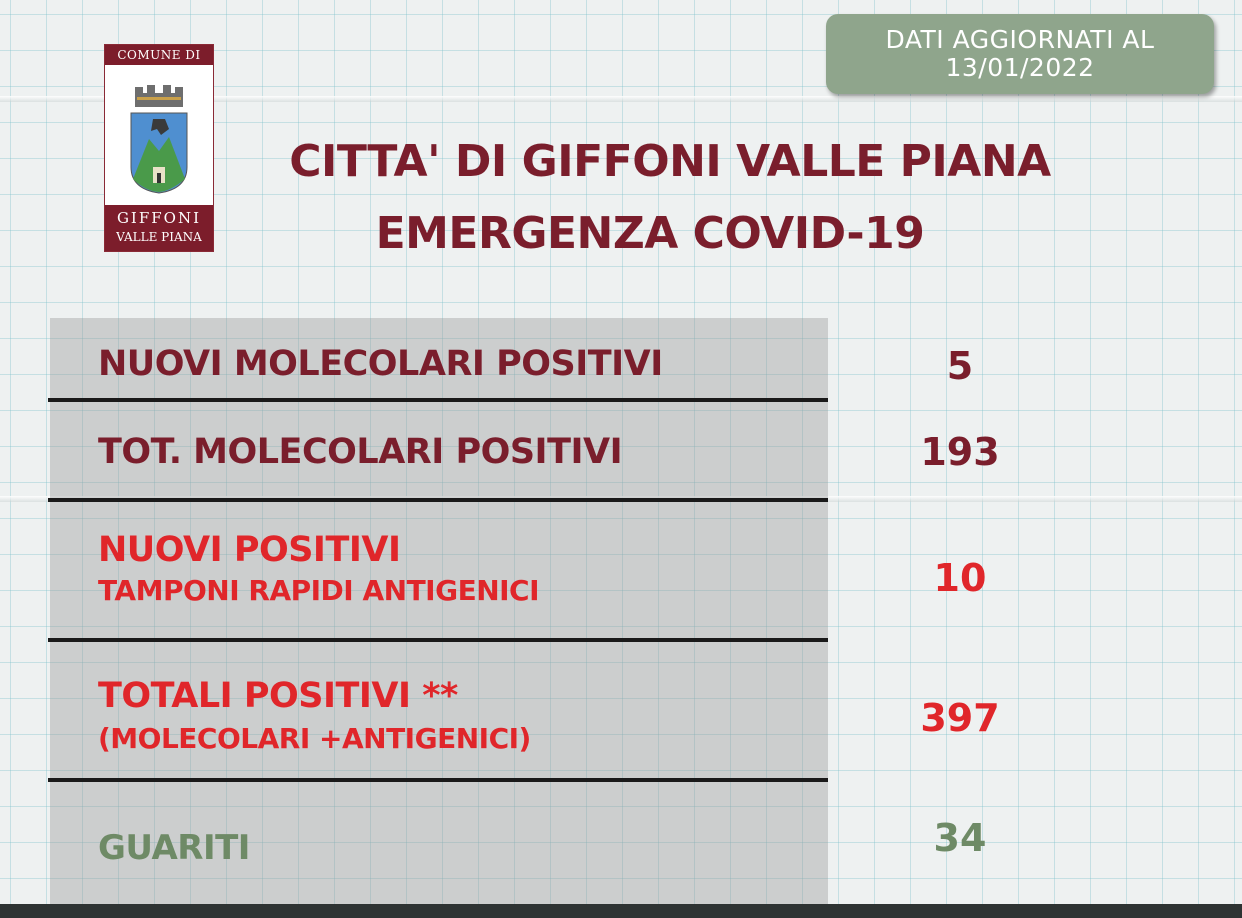 The image size is (1242, 918). I want to click on row-label-new-molecular: NUOVI MOLECOLARI POSITIVI, so click(380, 364).